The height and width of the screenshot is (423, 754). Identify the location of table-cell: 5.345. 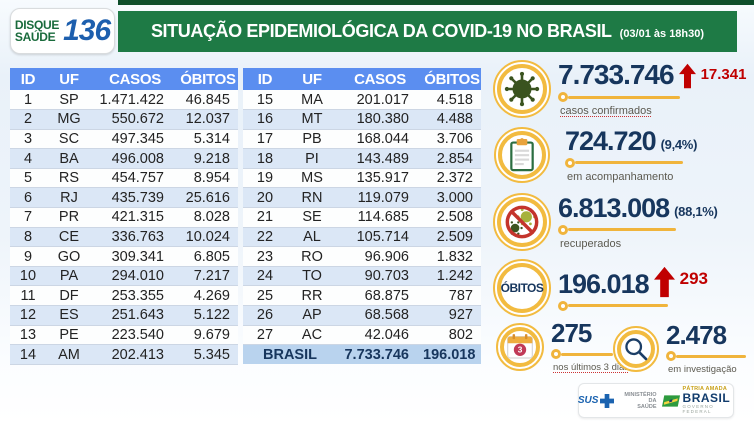
(208, 354).